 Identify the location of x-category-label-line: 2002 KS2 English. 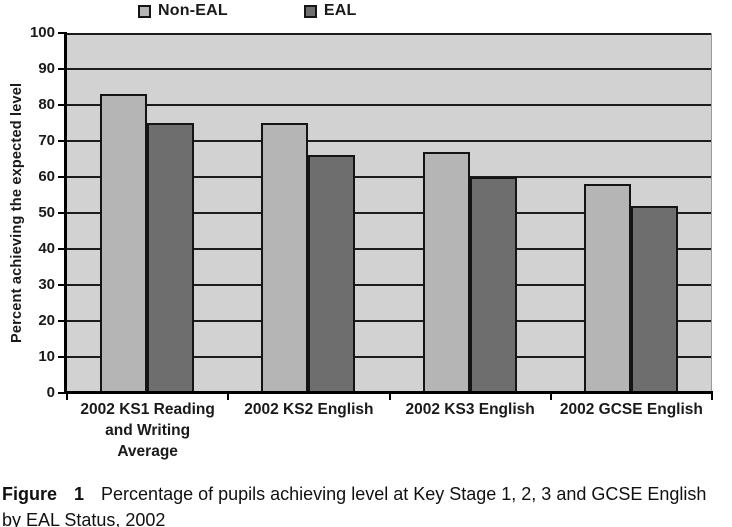
(309, 409).